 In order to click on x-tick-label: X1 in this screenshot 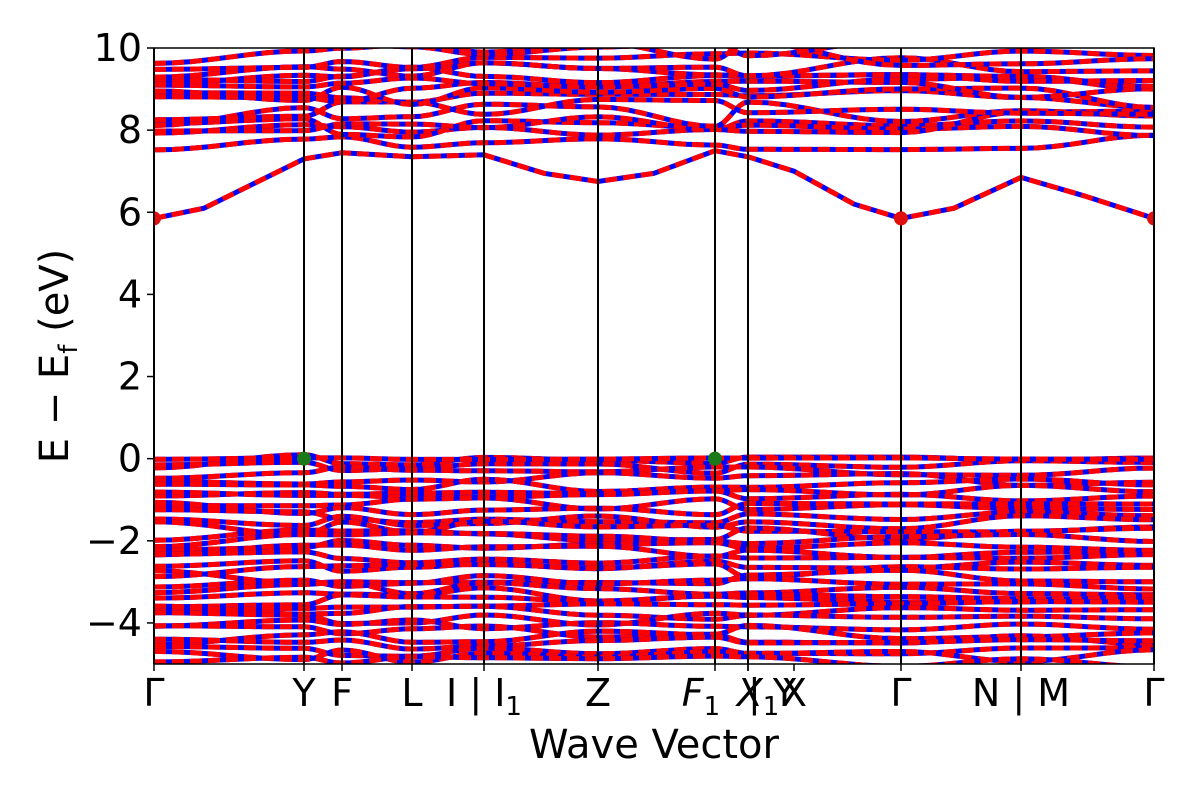, I will do `click(757, 696)`.